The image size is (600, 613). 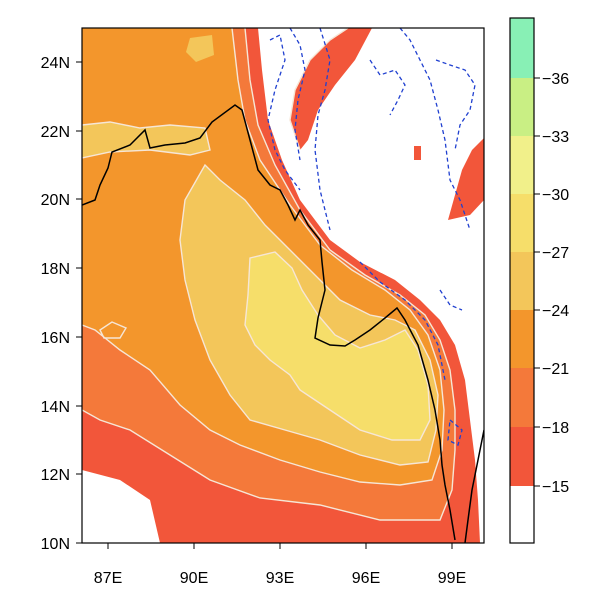 What do you see at coordinates (55, 407) in the screenshot?
I see `lat-tick-label: 14N` at bounding box center [55, 407].